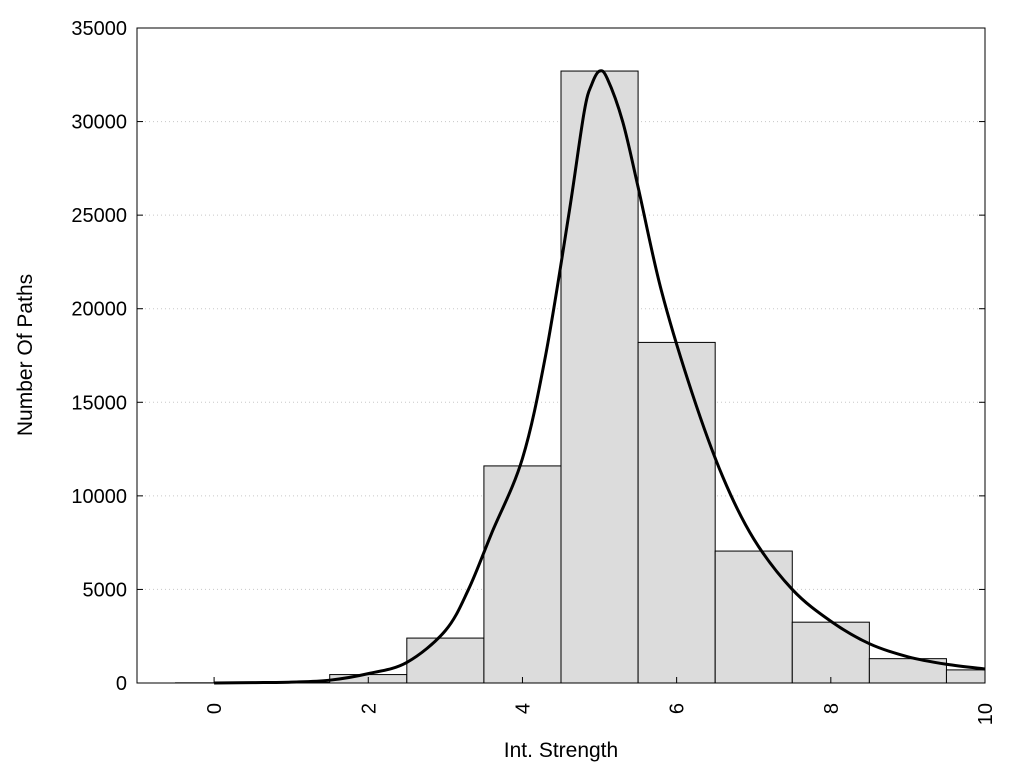 This screenshot has height=768, width=1024. Describe the element at coordinates (523, 708) in the screenshot. I see `x-tick-label: 4` at that location.